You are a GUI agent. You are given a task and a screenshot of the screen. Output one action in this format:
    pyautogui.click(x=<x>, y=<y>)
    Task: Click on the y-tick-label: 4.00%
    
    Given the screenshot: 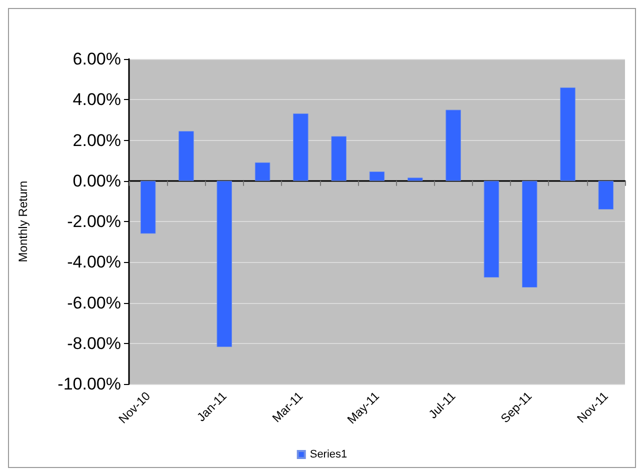 What is the action you would take?
    pyautogui.click(x=96, y=100)
    